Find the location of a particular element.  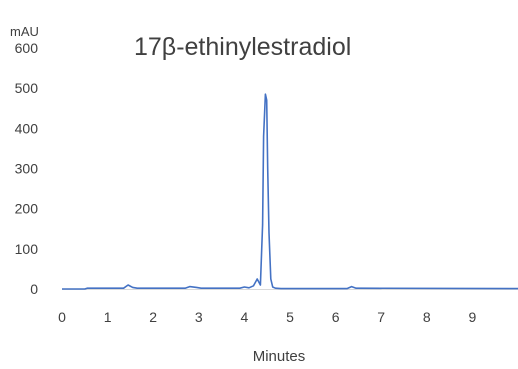

x-axis-label: Minutes is located at coordinates (279, 356).